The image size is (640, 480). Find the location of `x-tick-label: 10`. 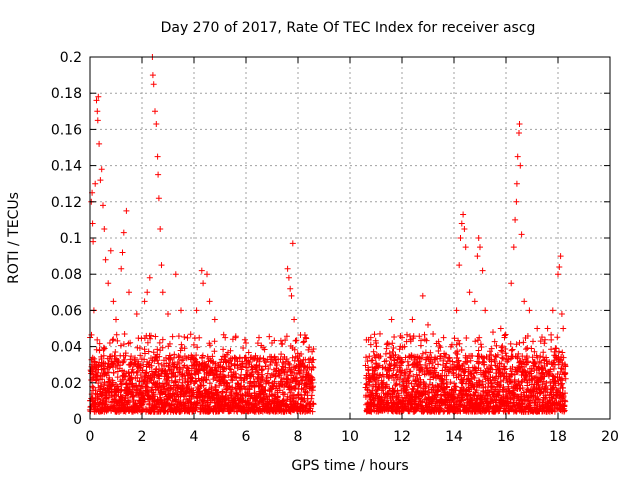

x-tick-label: 10 is located at coordinates (350, 437).